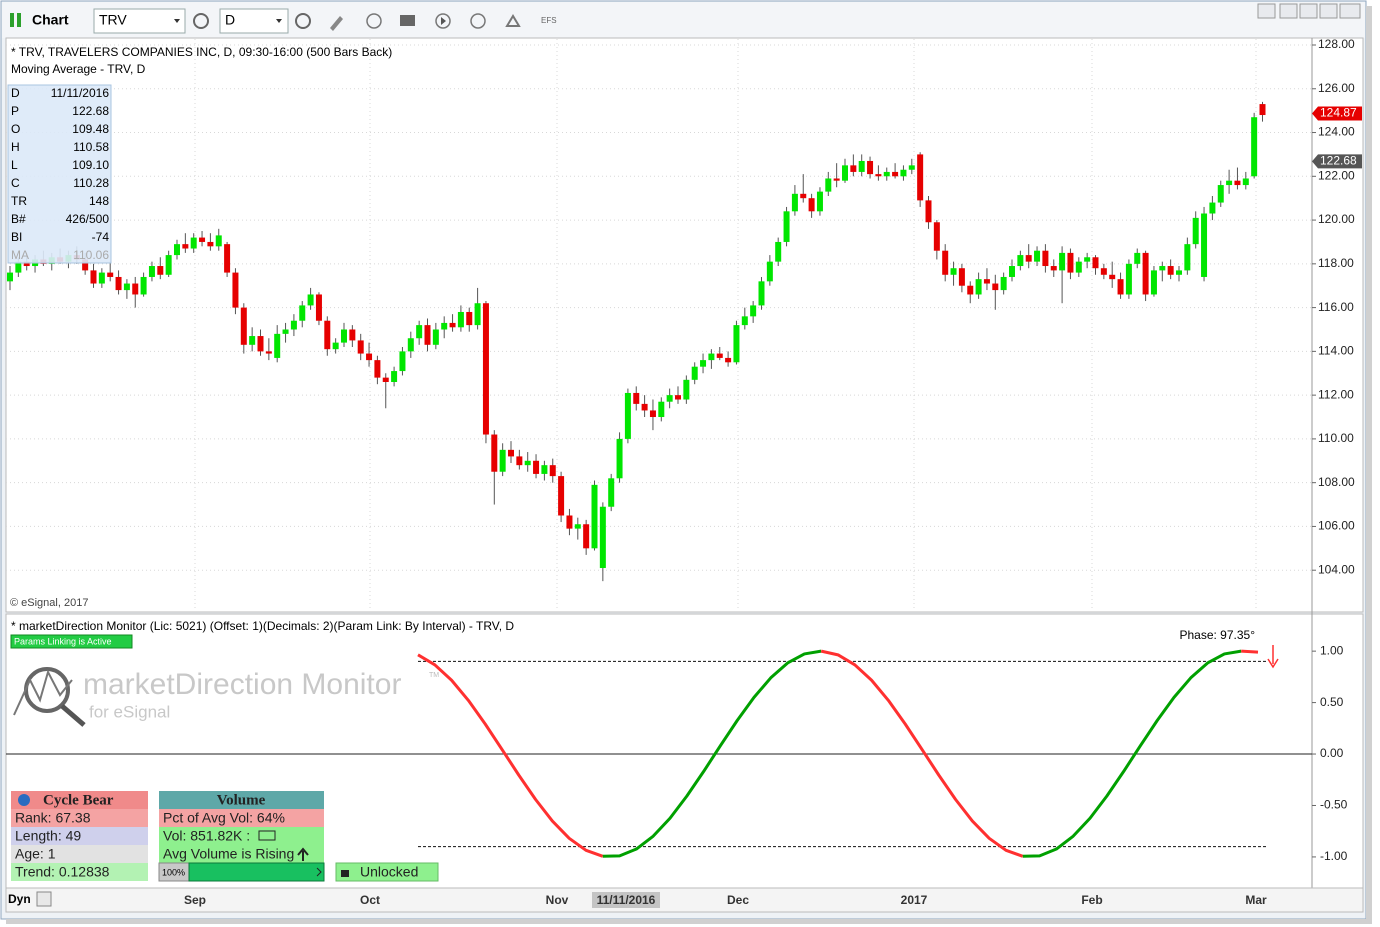  I want to click on logo-tm: TM, so click(434, 675).